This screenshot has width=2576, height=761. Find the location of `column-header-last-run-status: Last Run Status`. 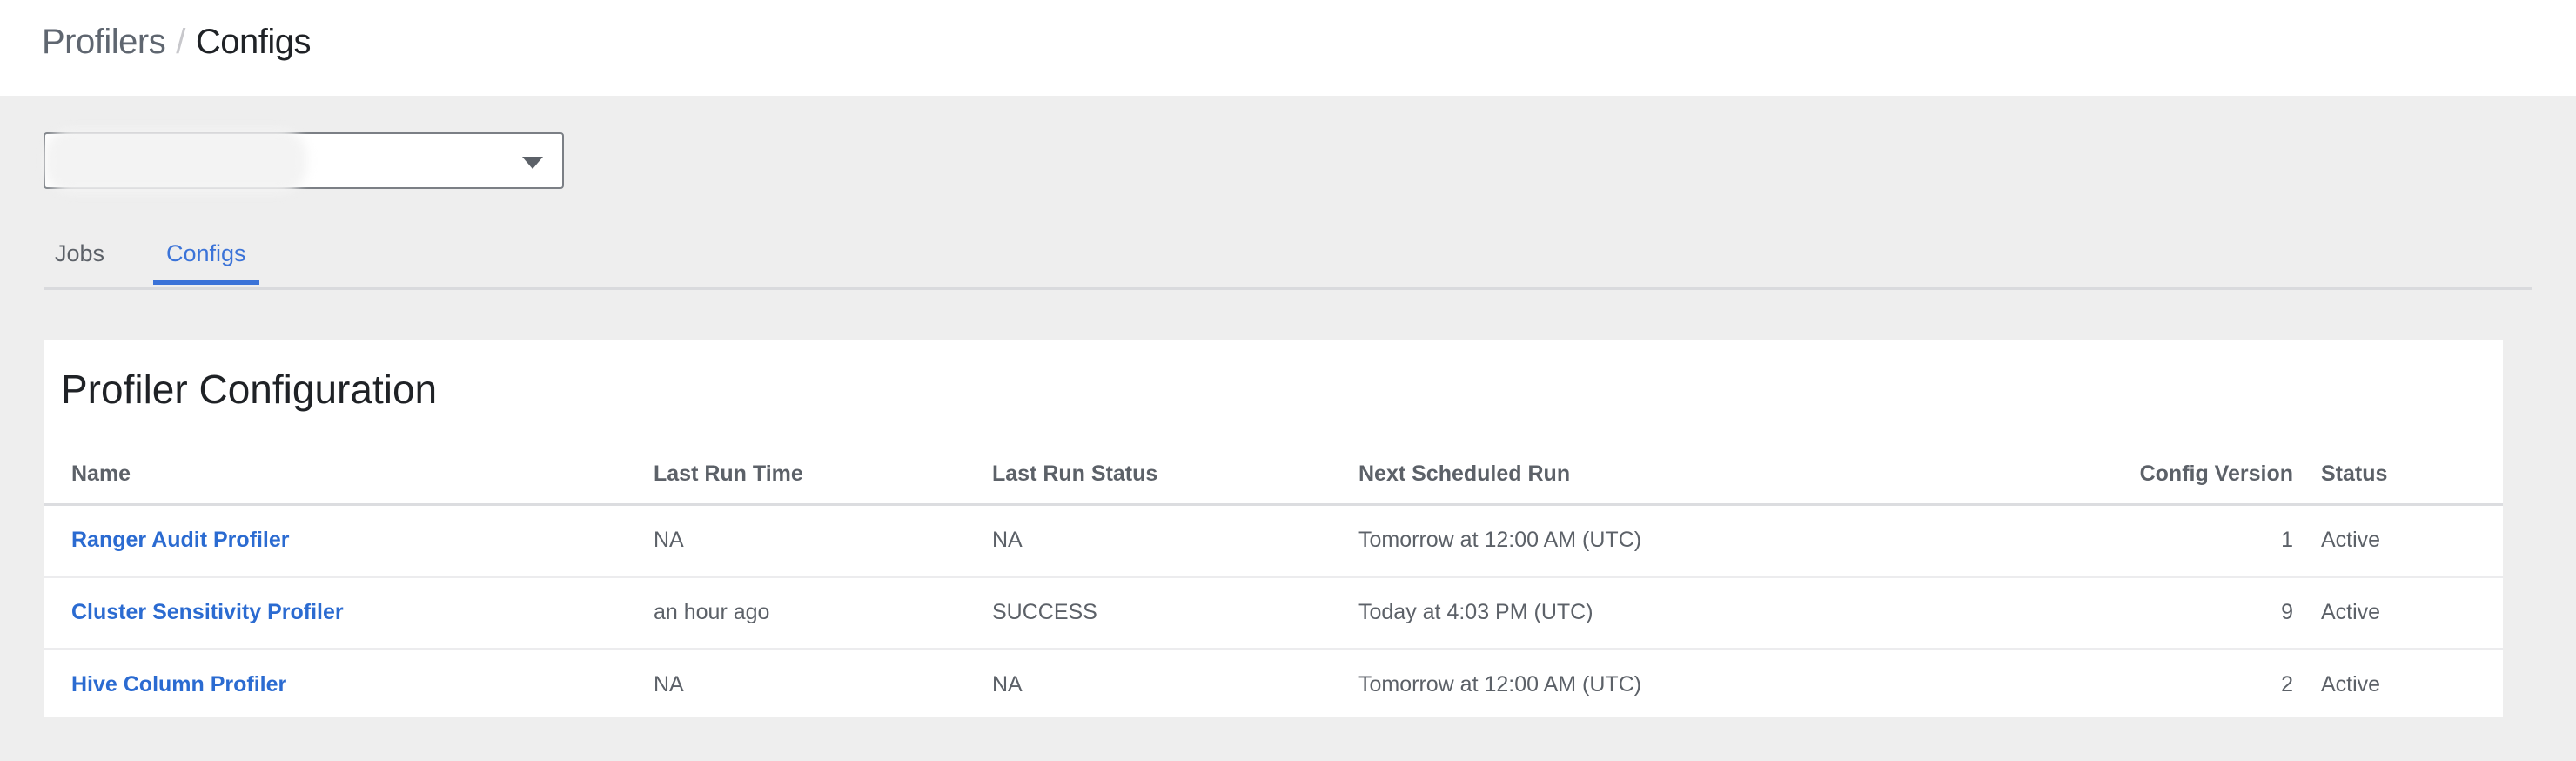

column-header-last-run-status: Last Run Status is located at coordinates (1075, 474).